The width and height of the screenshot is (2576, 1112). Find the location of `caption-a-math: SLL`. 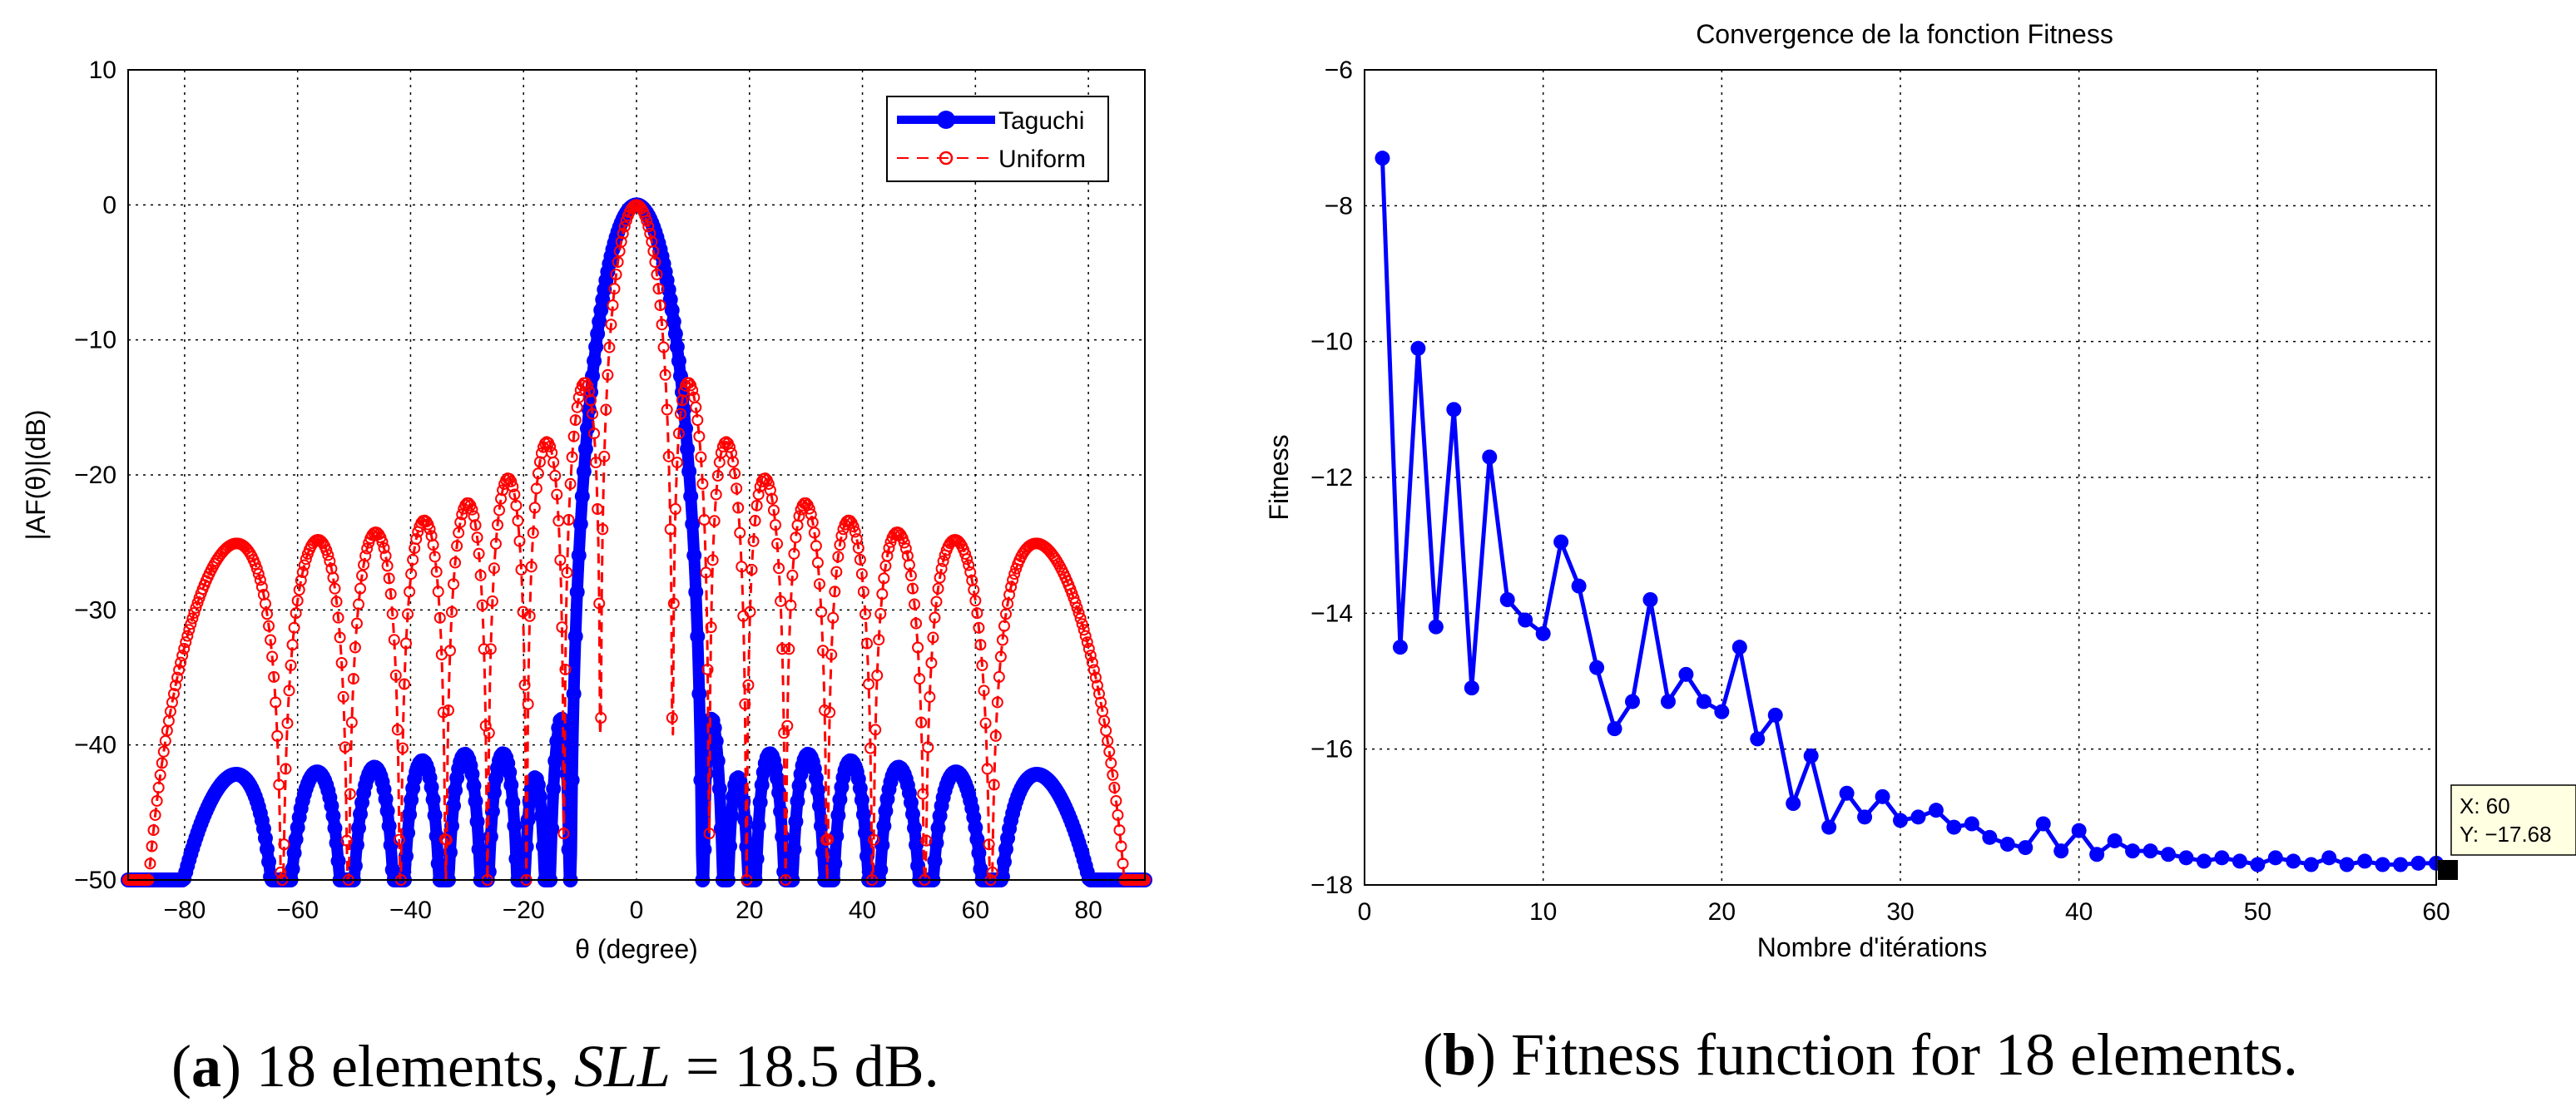

caption-a-math: SLL is located at coordinates (622, 1066).